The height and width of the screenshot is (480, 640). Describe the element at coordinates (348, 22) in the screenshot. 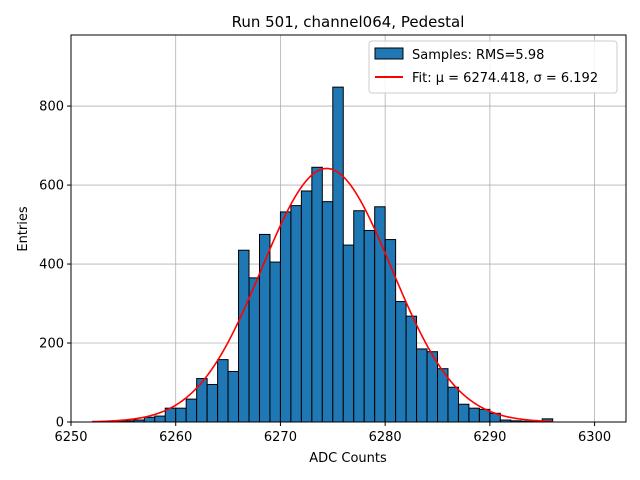

I see `chart-title: Run 501, channel064, Pedestal` at that location.